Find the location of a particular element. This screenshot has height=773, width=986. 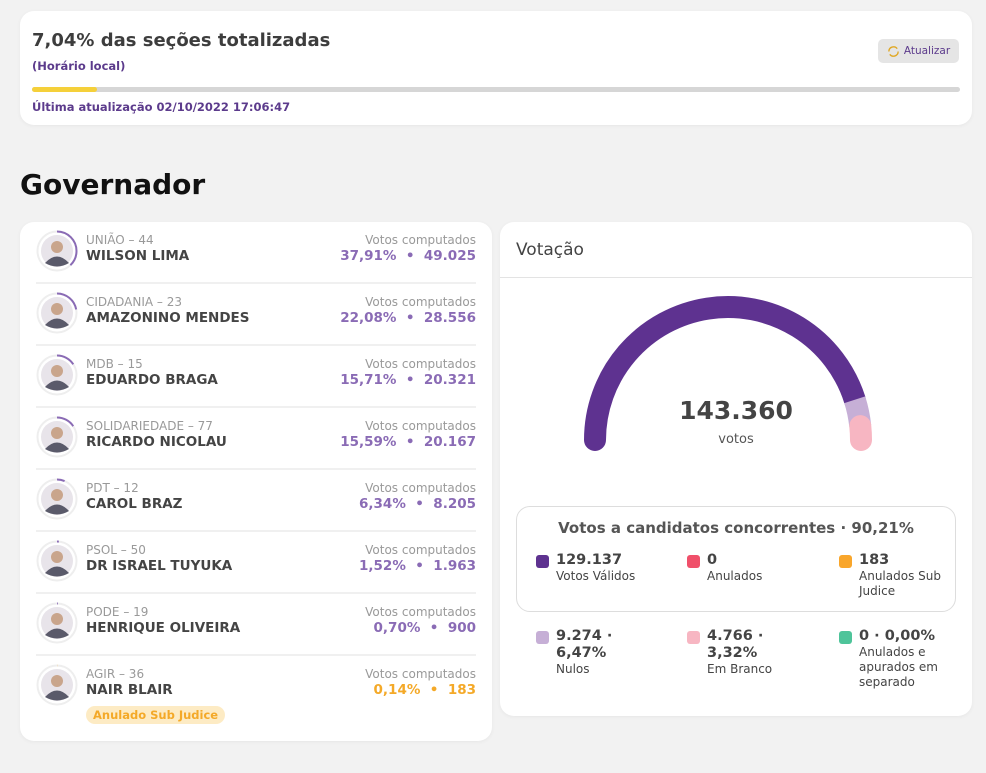

candidate-vote-count: 20.321 is located at coordinates (449, 380).